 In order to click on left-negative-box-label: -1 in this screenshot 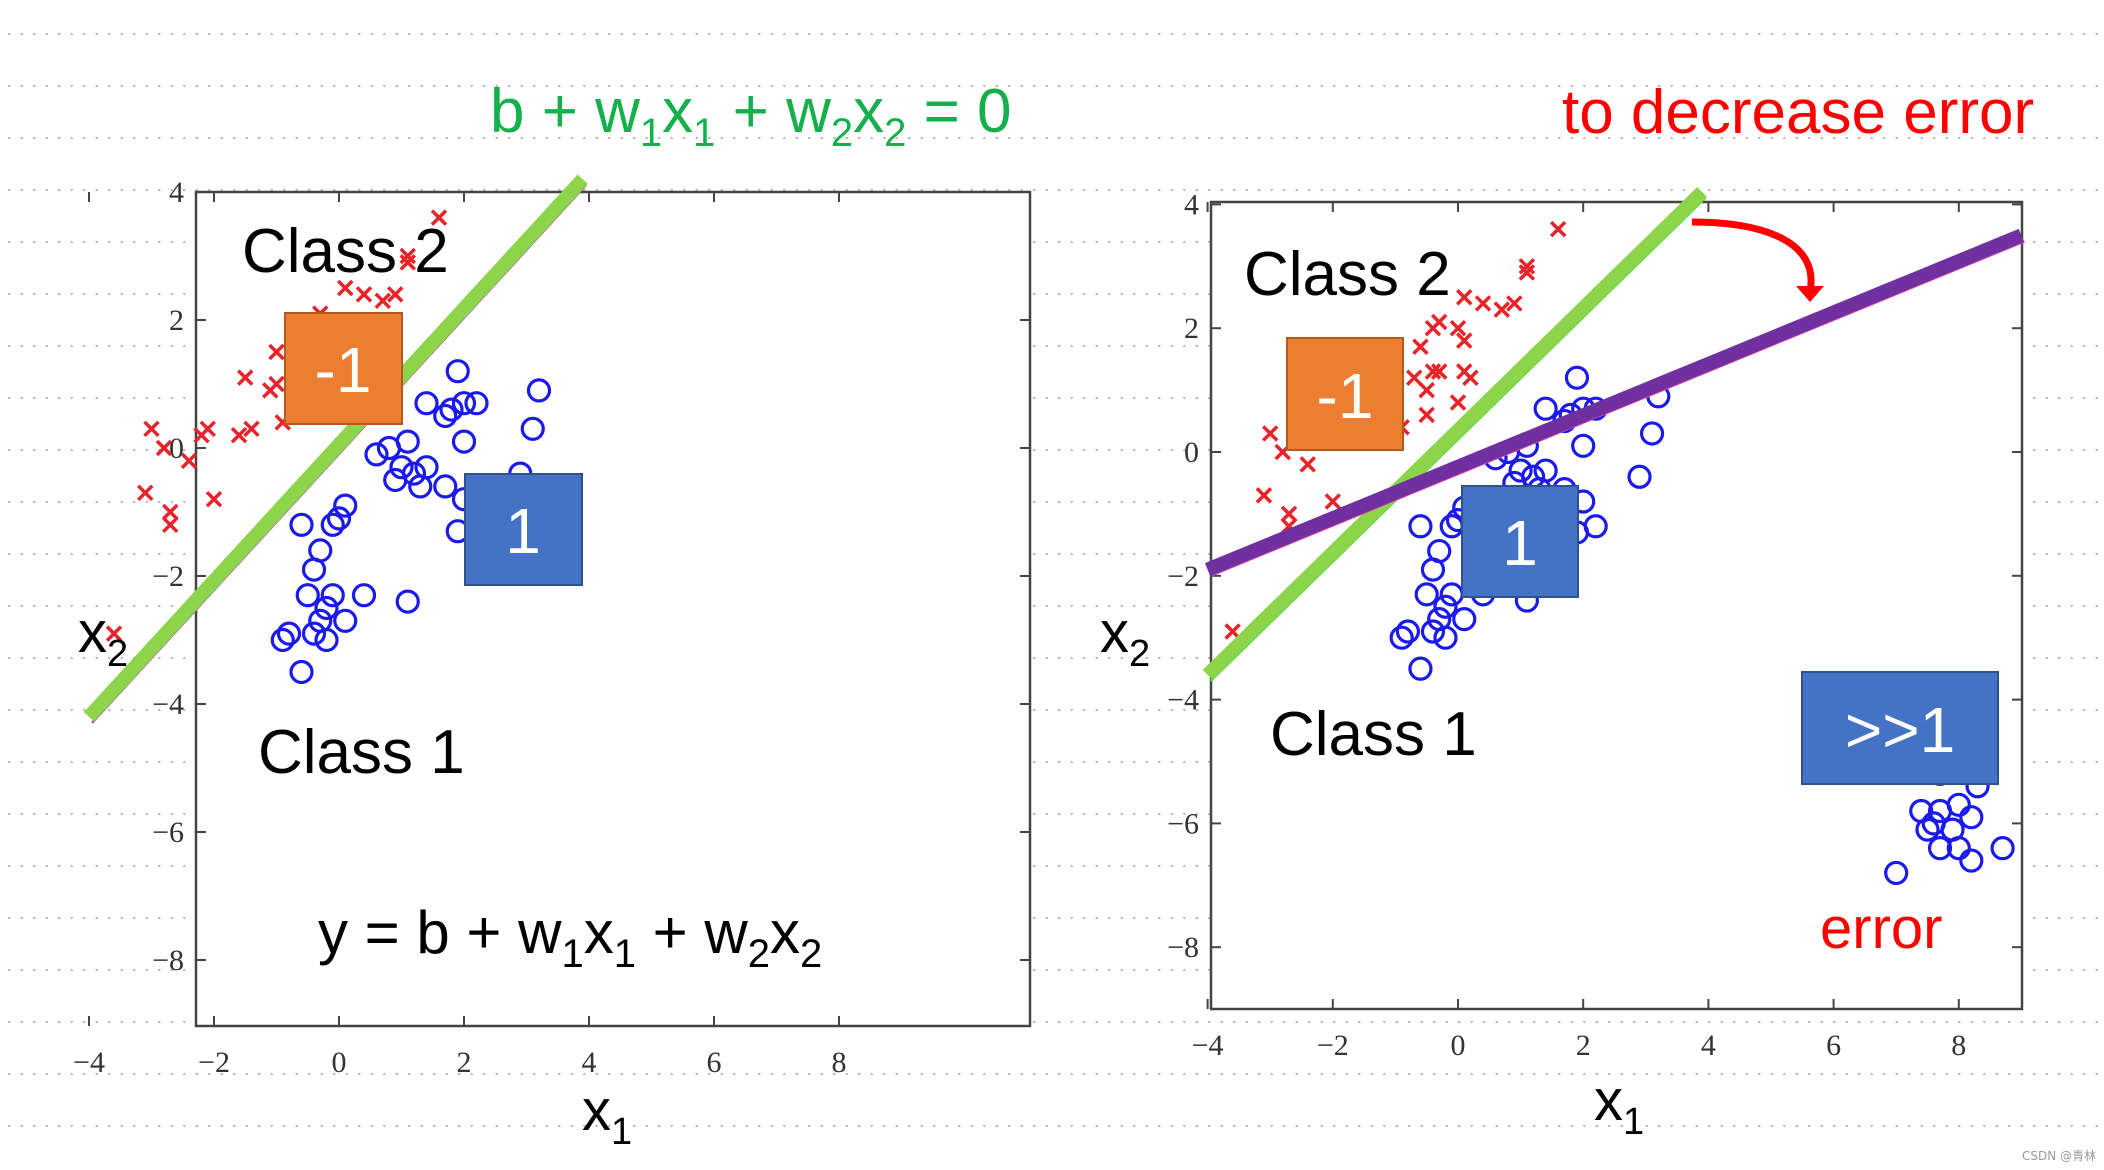, I will do `click(343, 370)`.